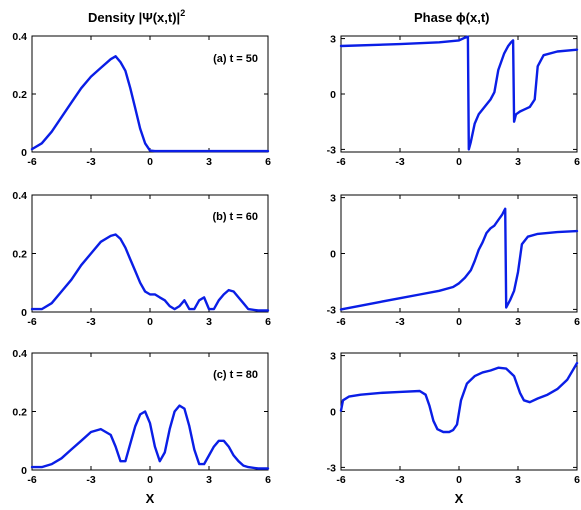 This screenshot has width=581, height=510. Describe the element at coordinates (136, 16) in the screenshot. I see `density-column-title: Density |Ψ(x,t)|2` at that location.